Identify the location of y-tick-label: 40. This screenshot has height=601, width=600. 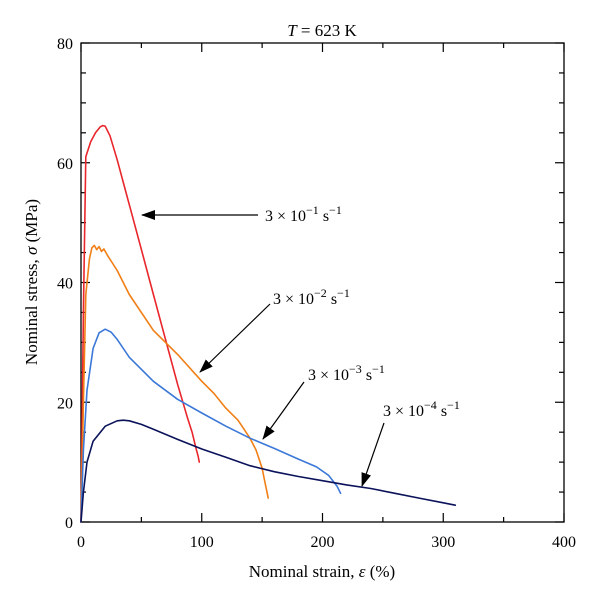
(65, 284).